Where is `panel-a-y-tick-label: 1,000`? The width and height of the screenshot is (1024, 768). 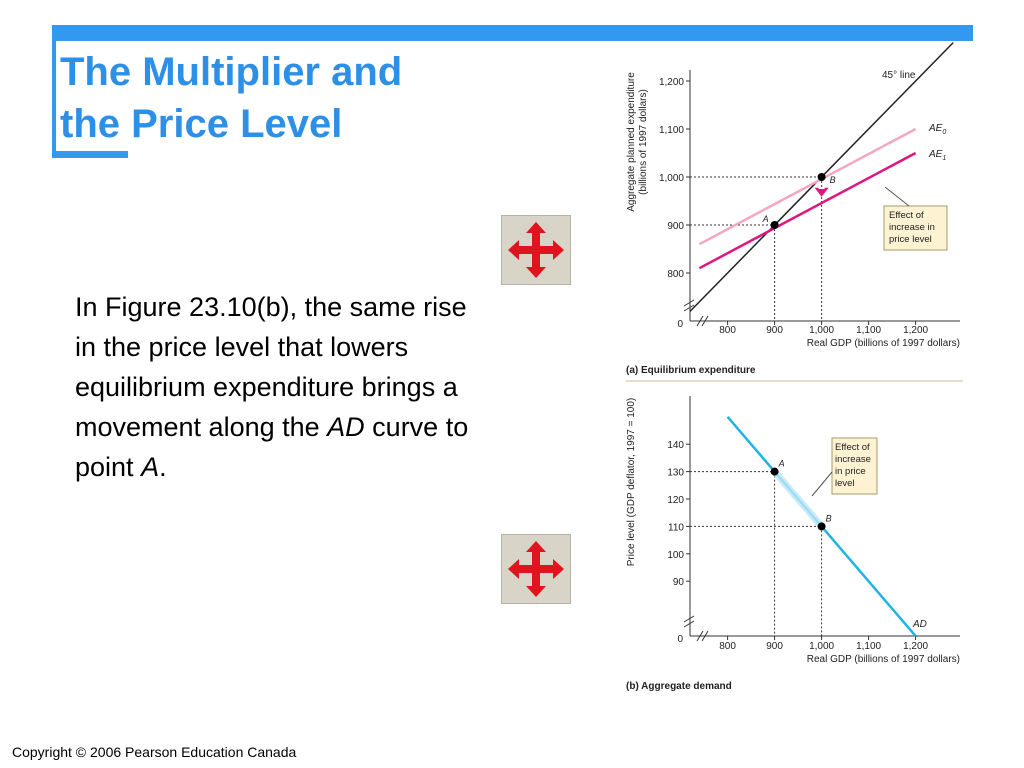
panel-a-y-tick-label: 1,000 is located at coordinates (671, 178).